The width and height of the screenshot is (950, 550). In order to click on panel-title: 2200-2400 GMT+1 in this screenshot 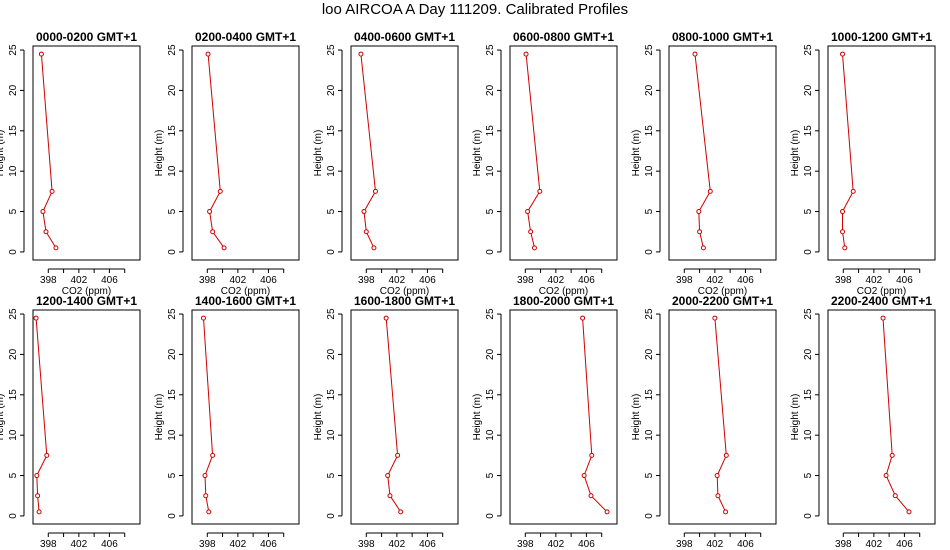, I will do `click(881, 301)`.